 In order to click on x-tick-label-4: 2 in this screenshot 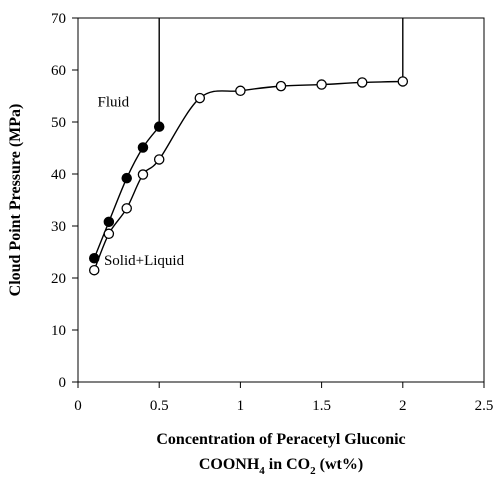, I will do `click(403, 406)`.